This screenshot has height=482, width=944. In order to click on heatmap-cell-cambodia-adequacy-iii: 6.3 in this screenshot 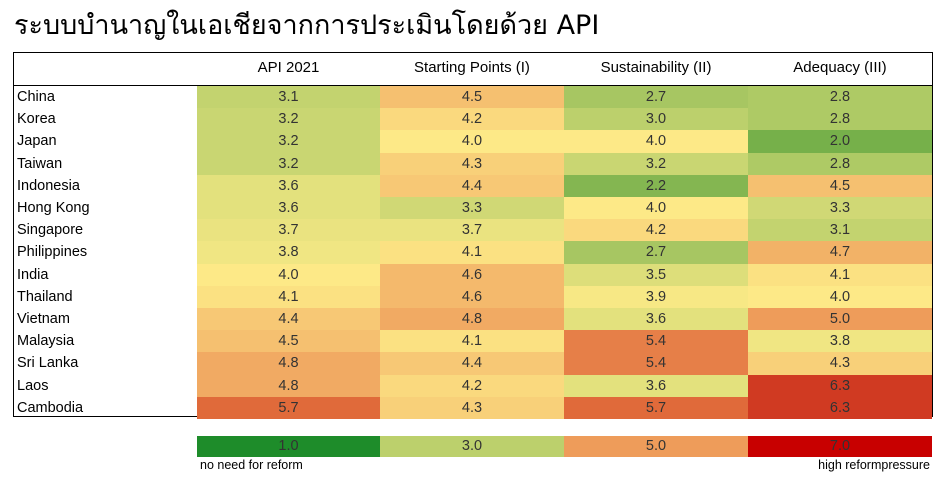, I will do `click(840, 408)`.